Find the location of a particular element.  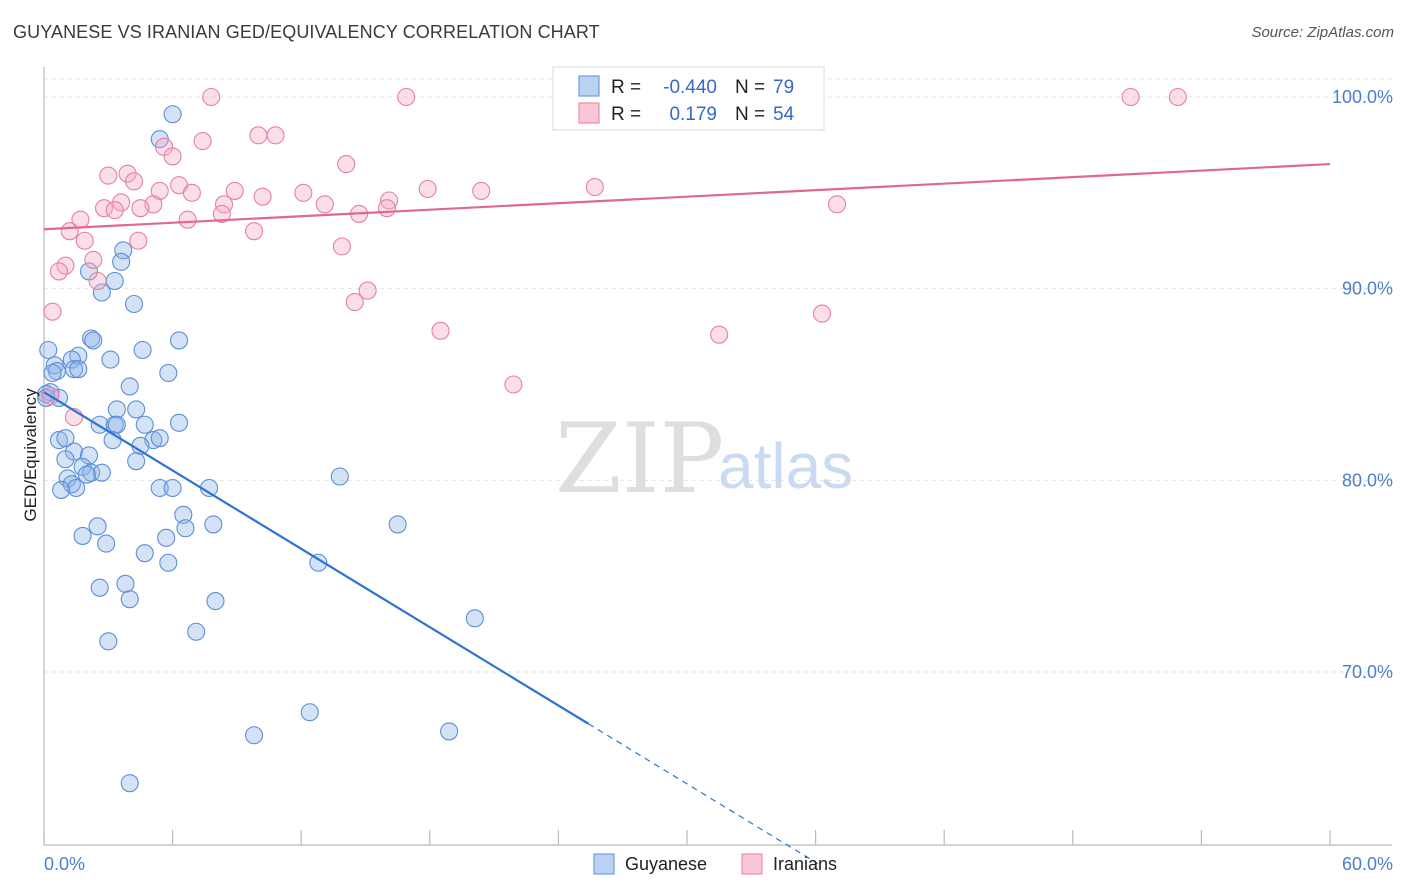

y-tick-label: 90.0% is located at coordinates (1367, 289).